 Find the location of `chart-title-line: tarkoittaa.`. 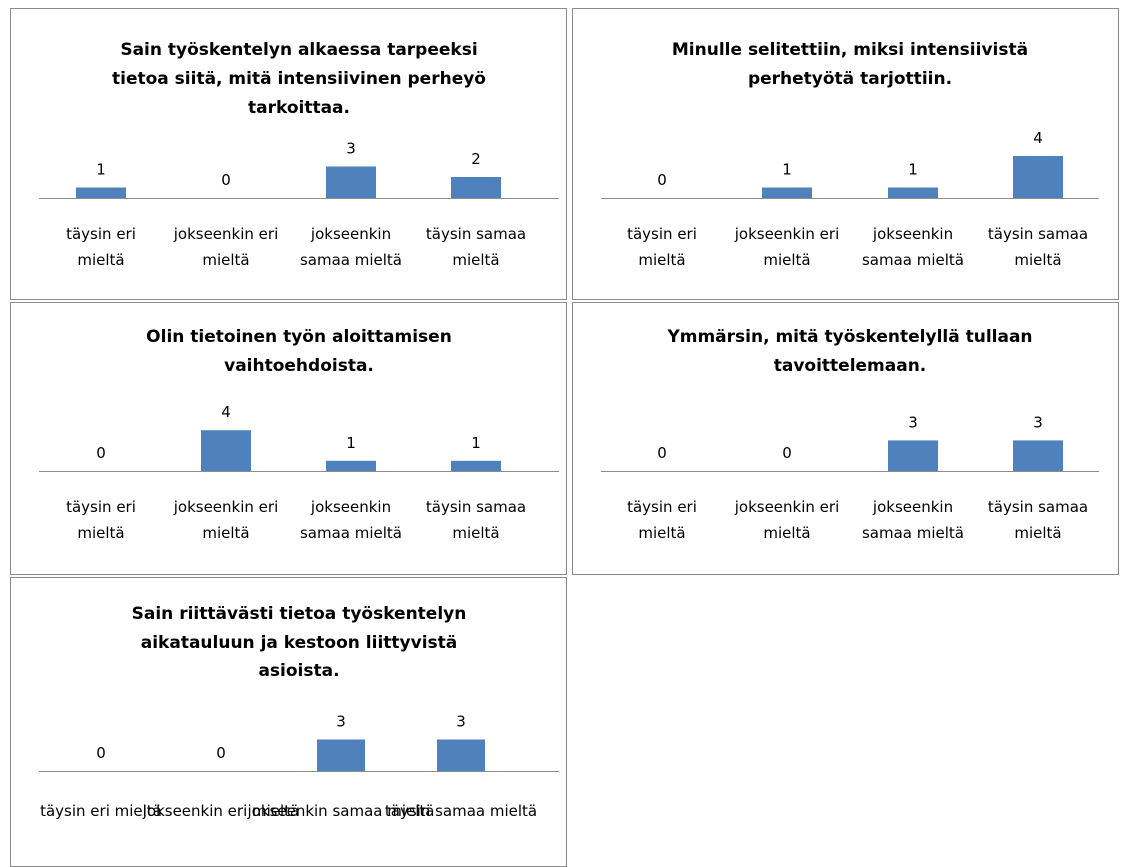

chart-title-line: tarkoittaa. is located at coordinates (299, 108).